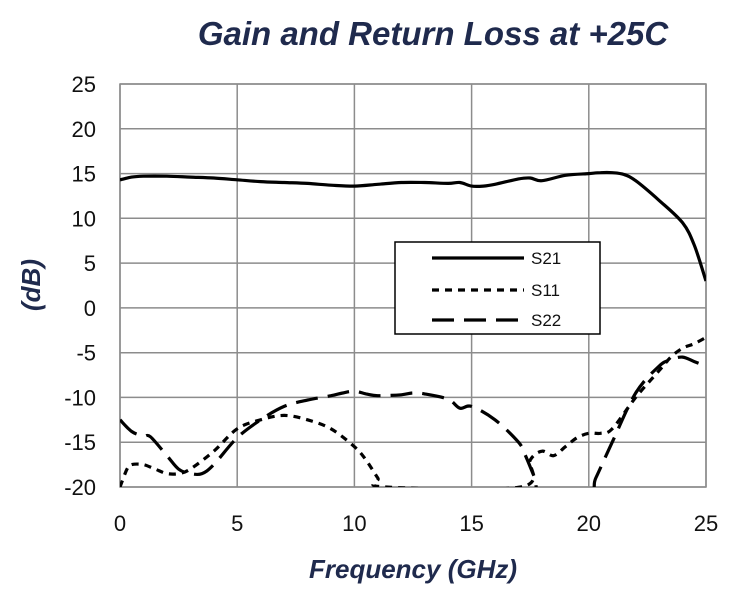 This screenshot has height=608, width=736. What do you see at coordinates (80, 442) in the screenshot?
I see `y-tick-label: -15` at bounding box center [80, 442].